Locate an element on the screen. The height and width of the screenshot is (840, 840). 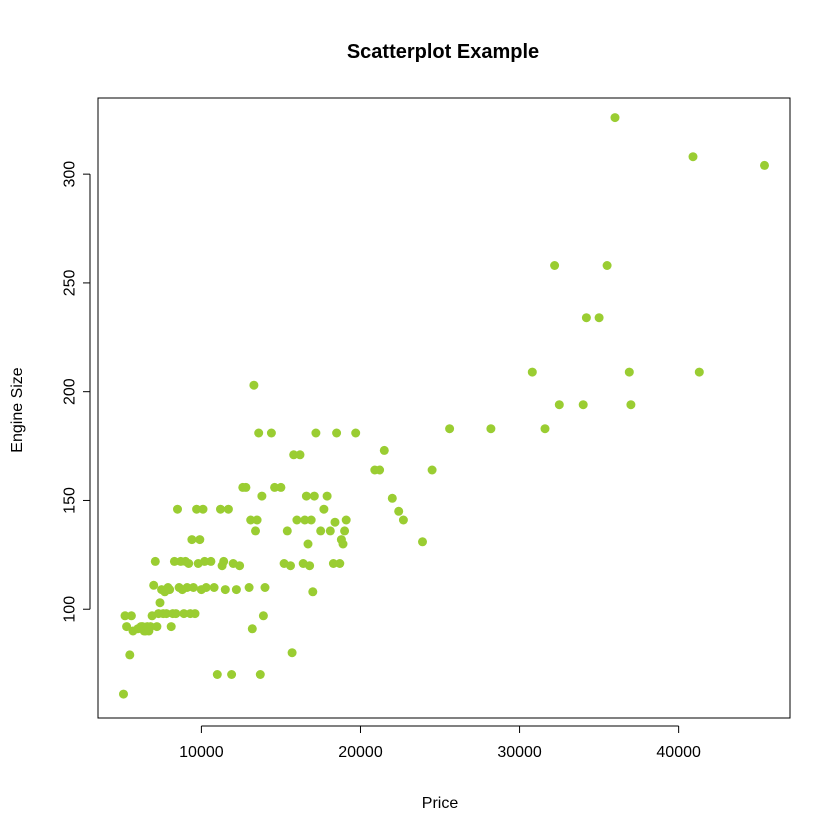
x-tick-label: 40000 is located at coordinates (678, 752).